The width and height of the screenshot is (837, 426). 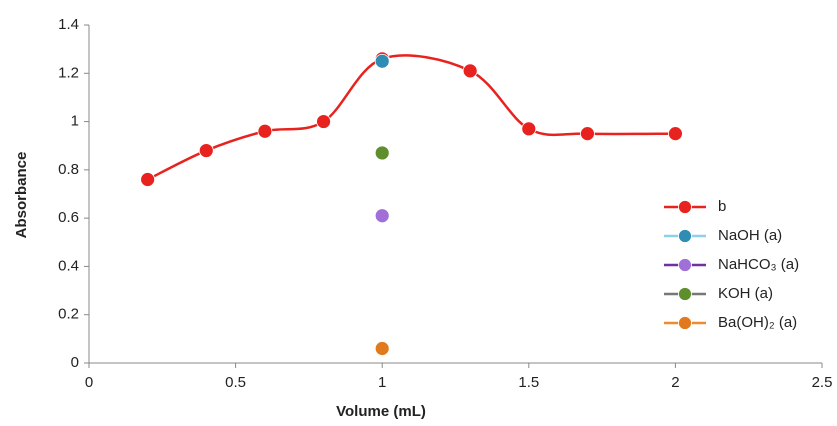 What do you see at coordinates (722, 206) in the screenshot?
I see `legend-label: b` at bounding box center [722, 206].